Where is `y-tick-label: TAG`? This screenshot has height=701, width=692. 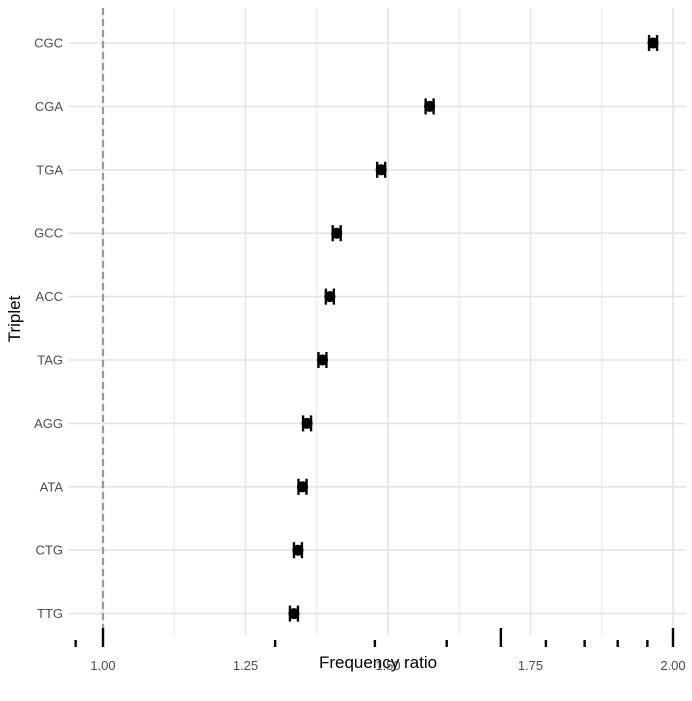
y-tick-label: TAG is located at coordinates (50, 360).